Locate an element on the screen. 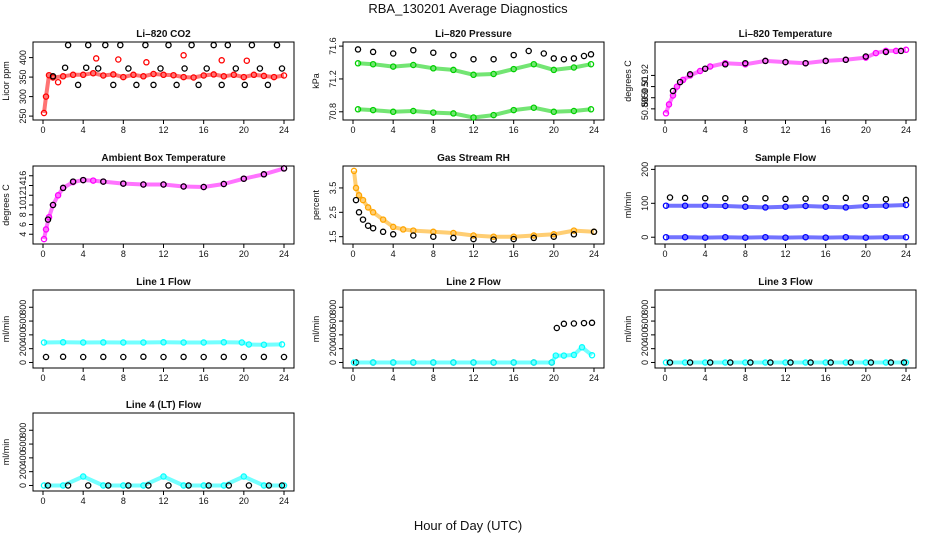  plot-title: Line 1 Flow is located at coordinates (163, 282).